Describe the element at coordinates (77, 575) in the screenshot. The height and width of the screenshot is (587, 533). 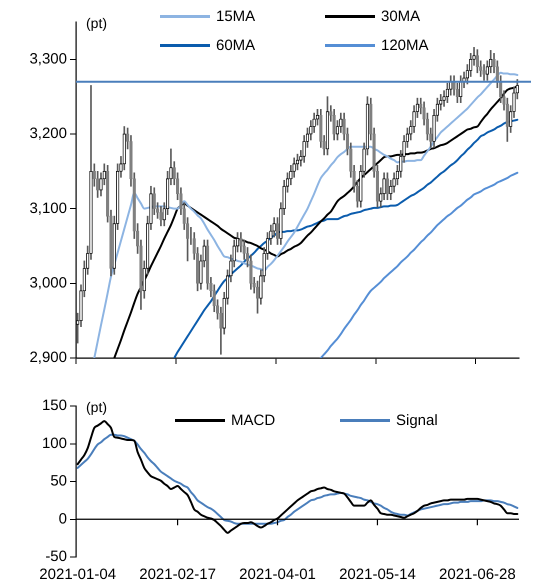
I see `x-tick-label: 2021-01-04` at that location.